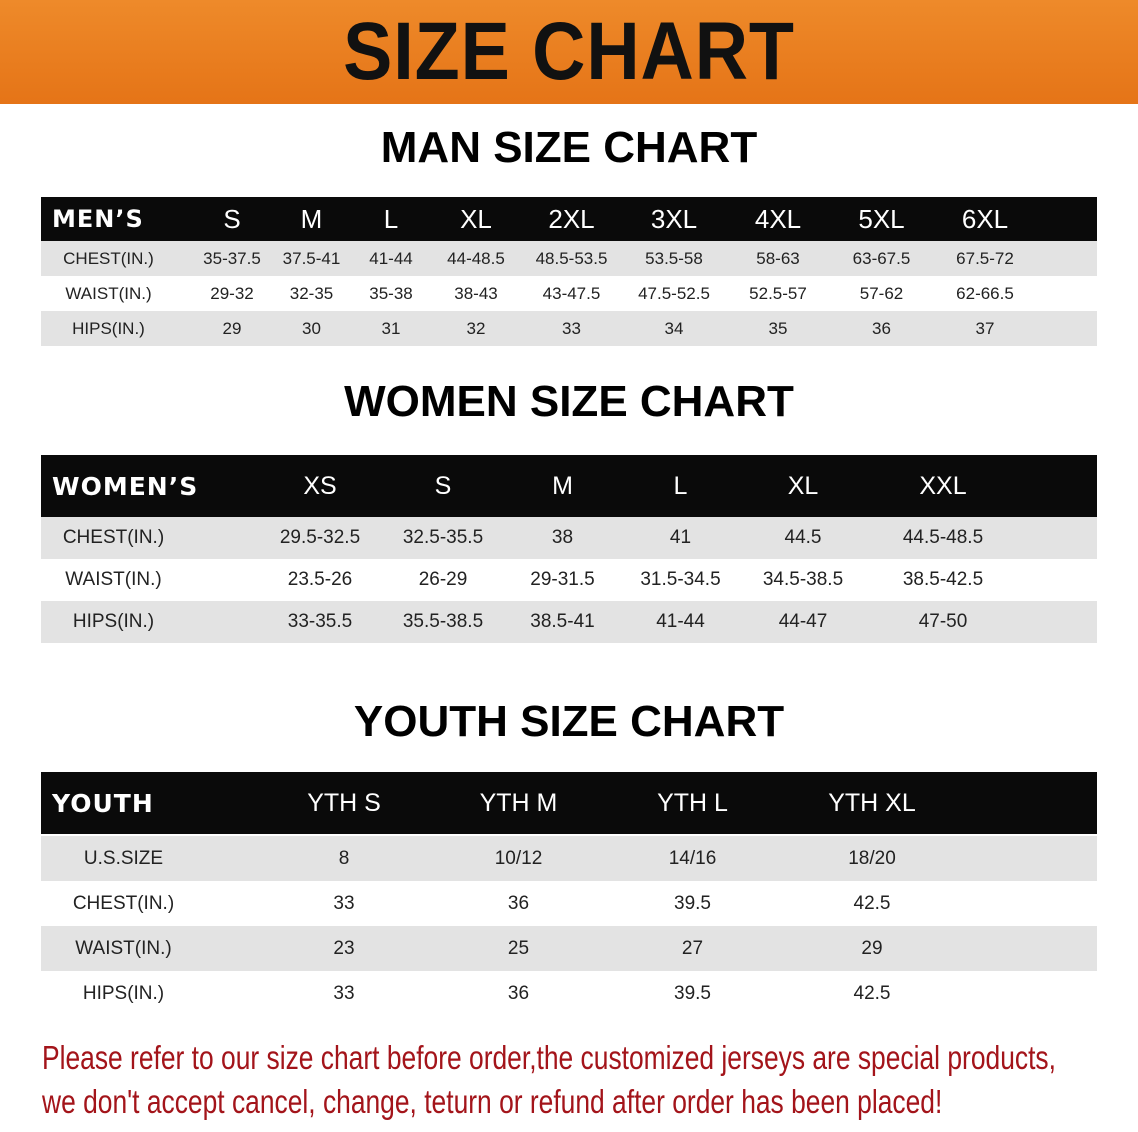 This screenshot has height=1132, width=1138. What do you see at coordinates (562, 537) in the screenshot?
I see `measurement-value: 38` at bounding box center [562, 537].